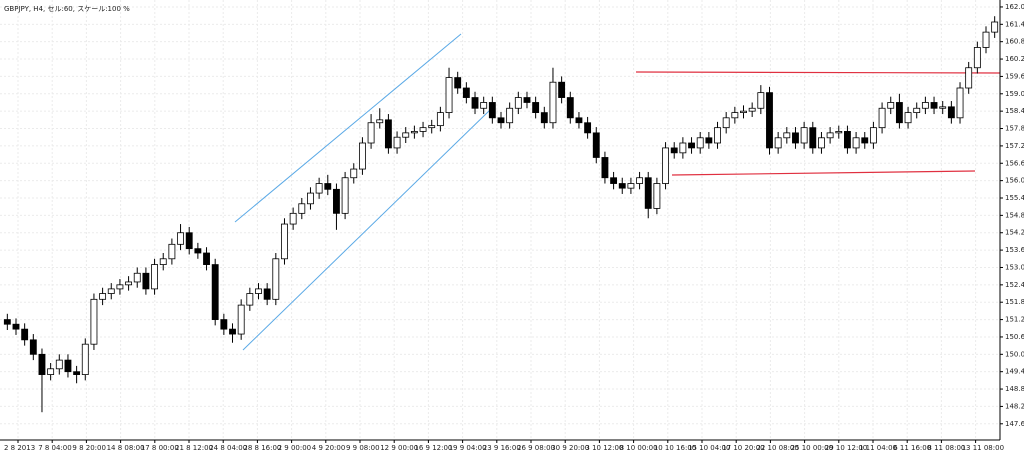 The width and height of the screenshot is (1024, 453). What do you see at coordinates (366, 230) in the screenshot?
I see `channel-line` at bounding box center [366, 230].